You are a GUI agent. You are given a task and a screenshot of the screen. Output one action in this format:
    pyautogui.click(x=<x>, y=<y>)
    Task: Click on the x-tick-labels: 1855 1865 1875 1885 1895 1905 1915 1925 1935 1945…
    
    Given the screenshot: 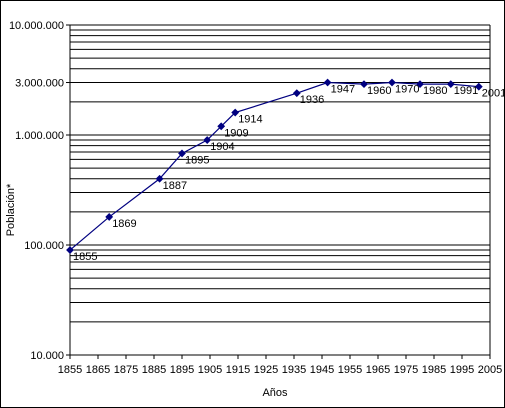 What is the action you would take?
    pyautogui.click(x=280, y=365)
    